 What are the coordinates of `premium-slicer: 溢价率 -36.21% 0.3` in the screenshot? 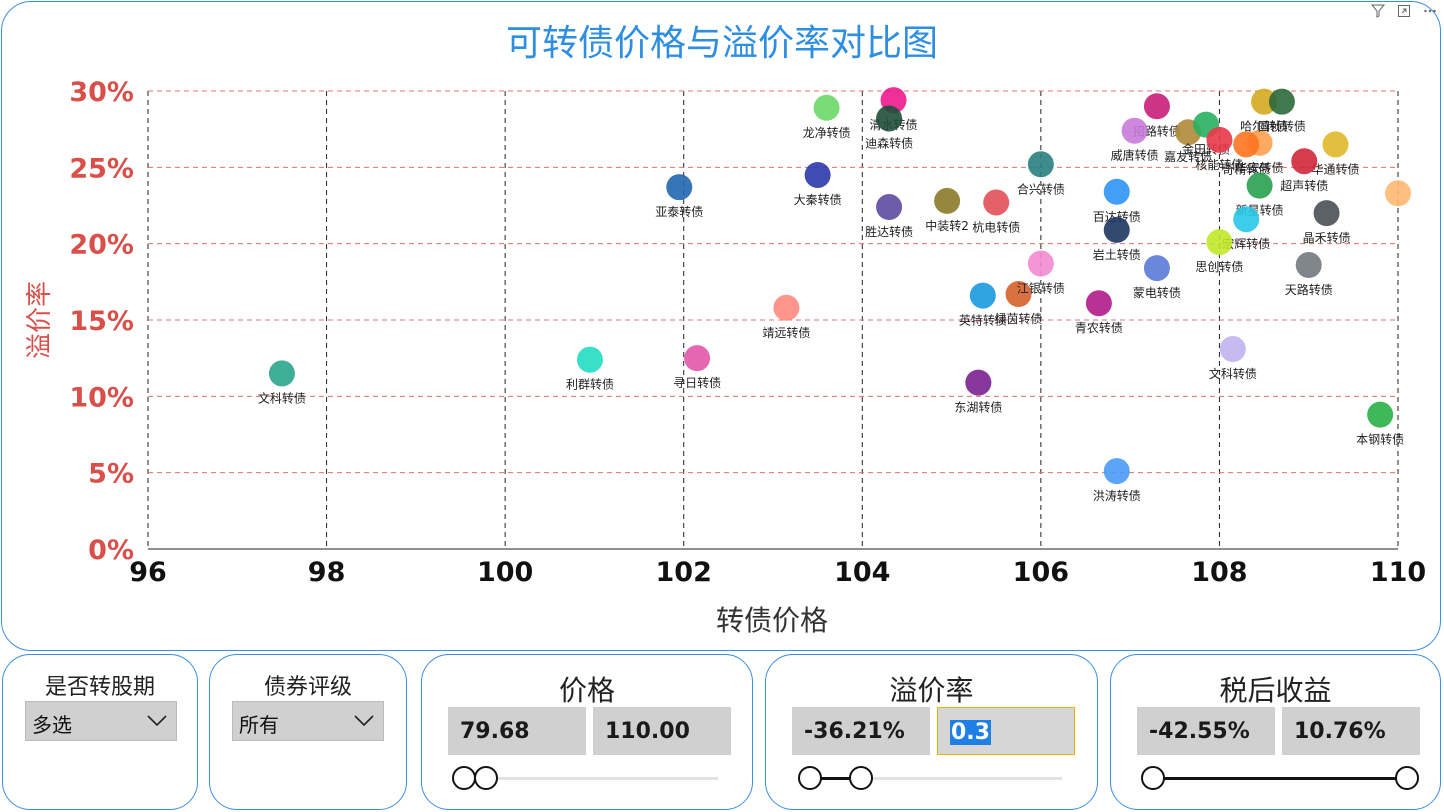 It's located at (931, 732).